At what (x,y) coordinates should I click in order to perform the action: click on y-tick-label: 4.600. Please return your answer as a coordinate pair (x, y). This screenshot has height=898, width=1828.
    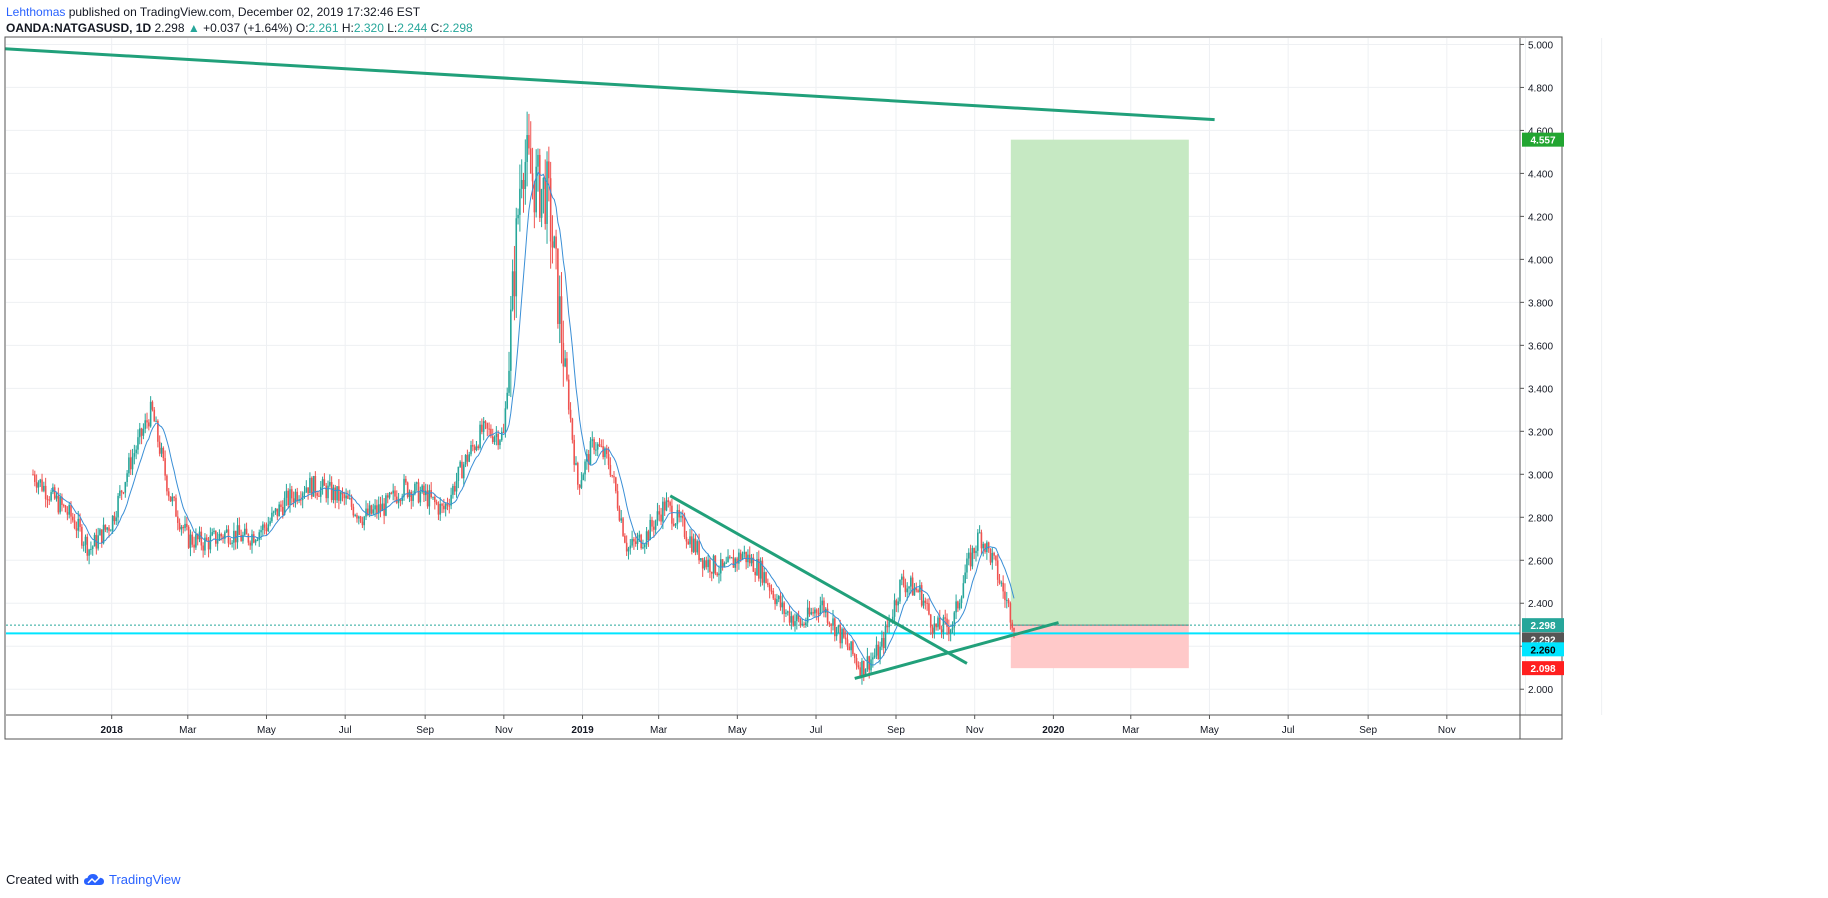
    Looking at the image, I should click on (1540, 131).